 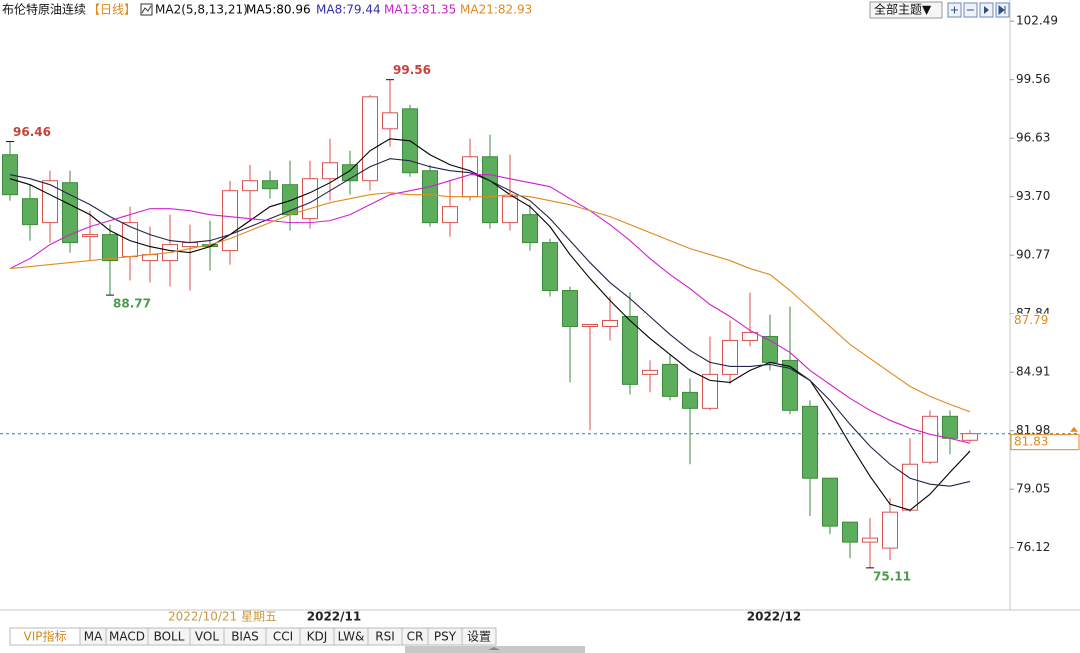 I want to click on annotation-label: 96.46, so click(x=32, y=132).